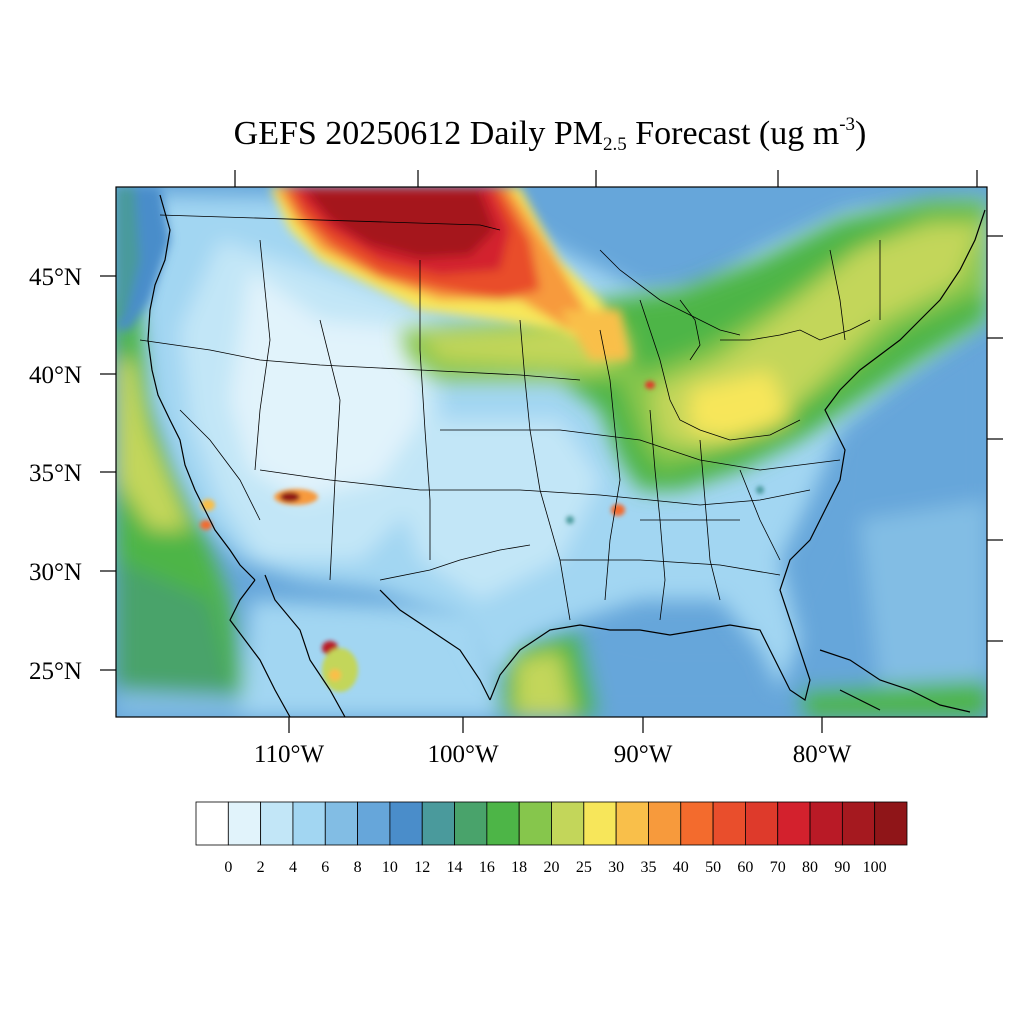 The height and width of the screenshot is (1024, 1024). I want to click on colorbar-label-10: 10, so click(390, 867).